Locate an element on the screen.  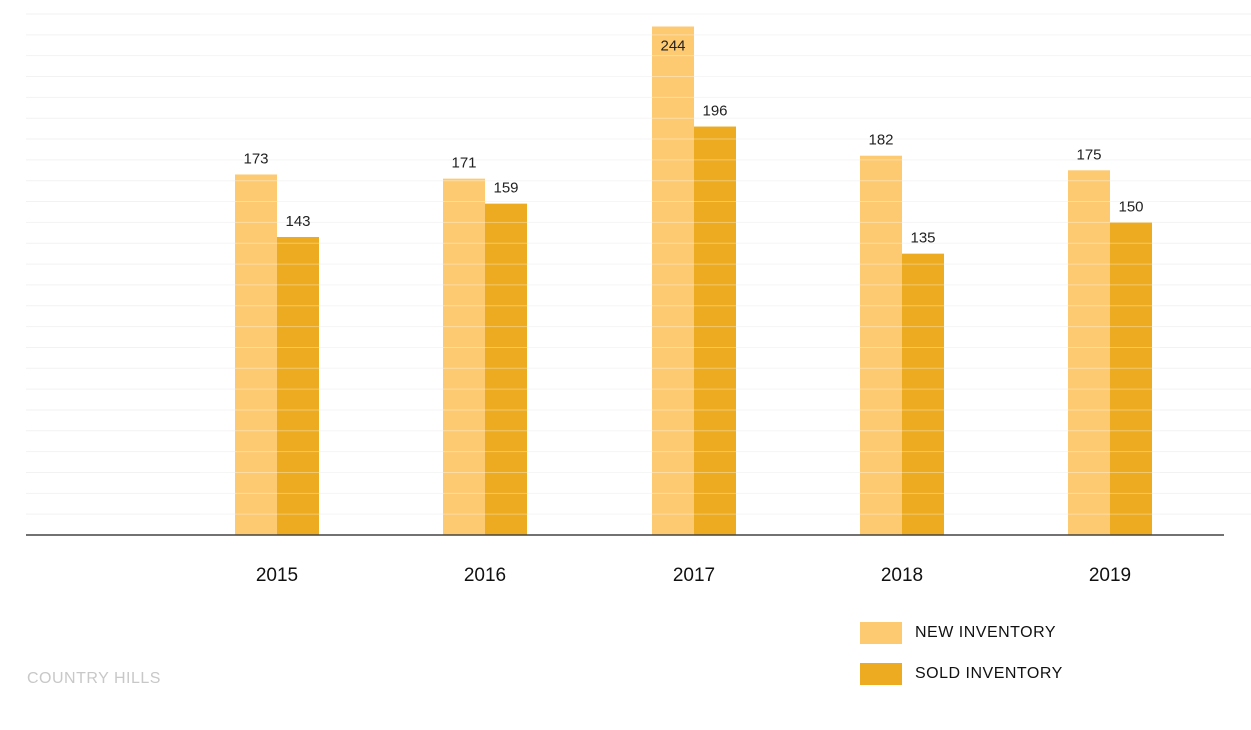
category-label-2017: 2017 is located at coordinates (694, 575).